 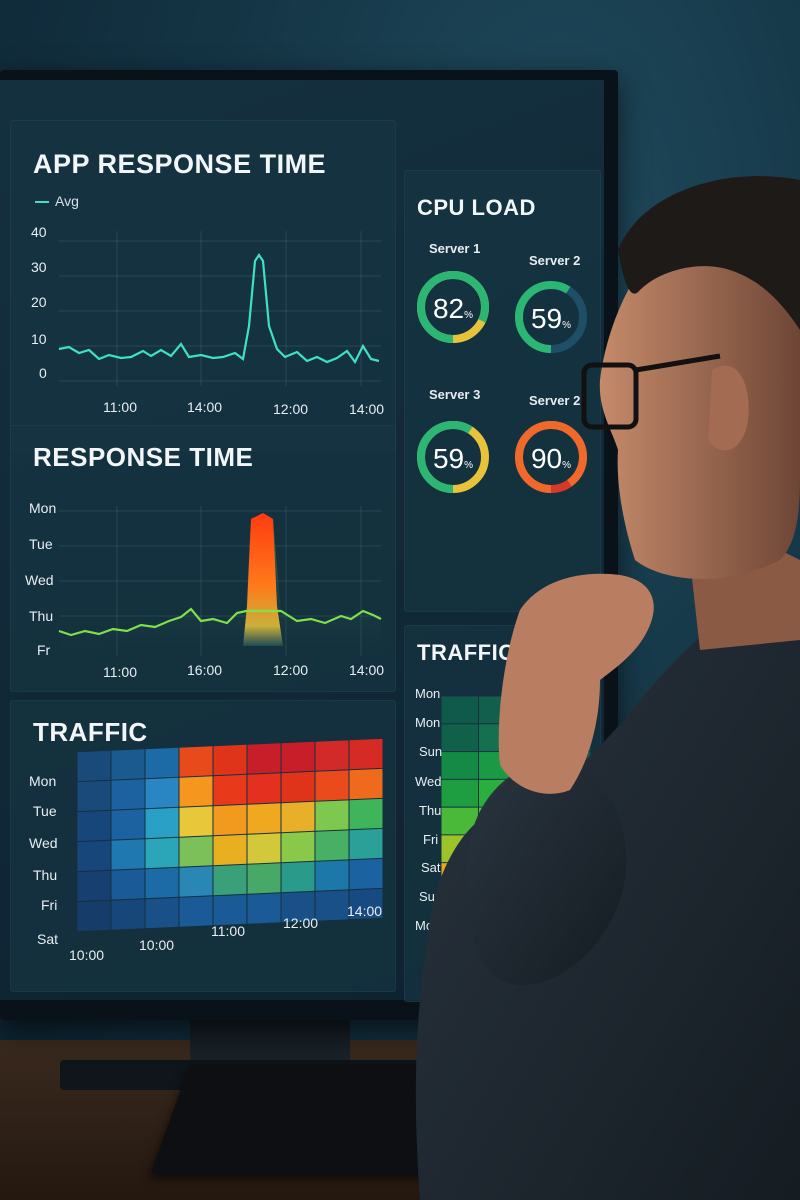 I want to click on response-line-chart, so click(x=219, y=308).